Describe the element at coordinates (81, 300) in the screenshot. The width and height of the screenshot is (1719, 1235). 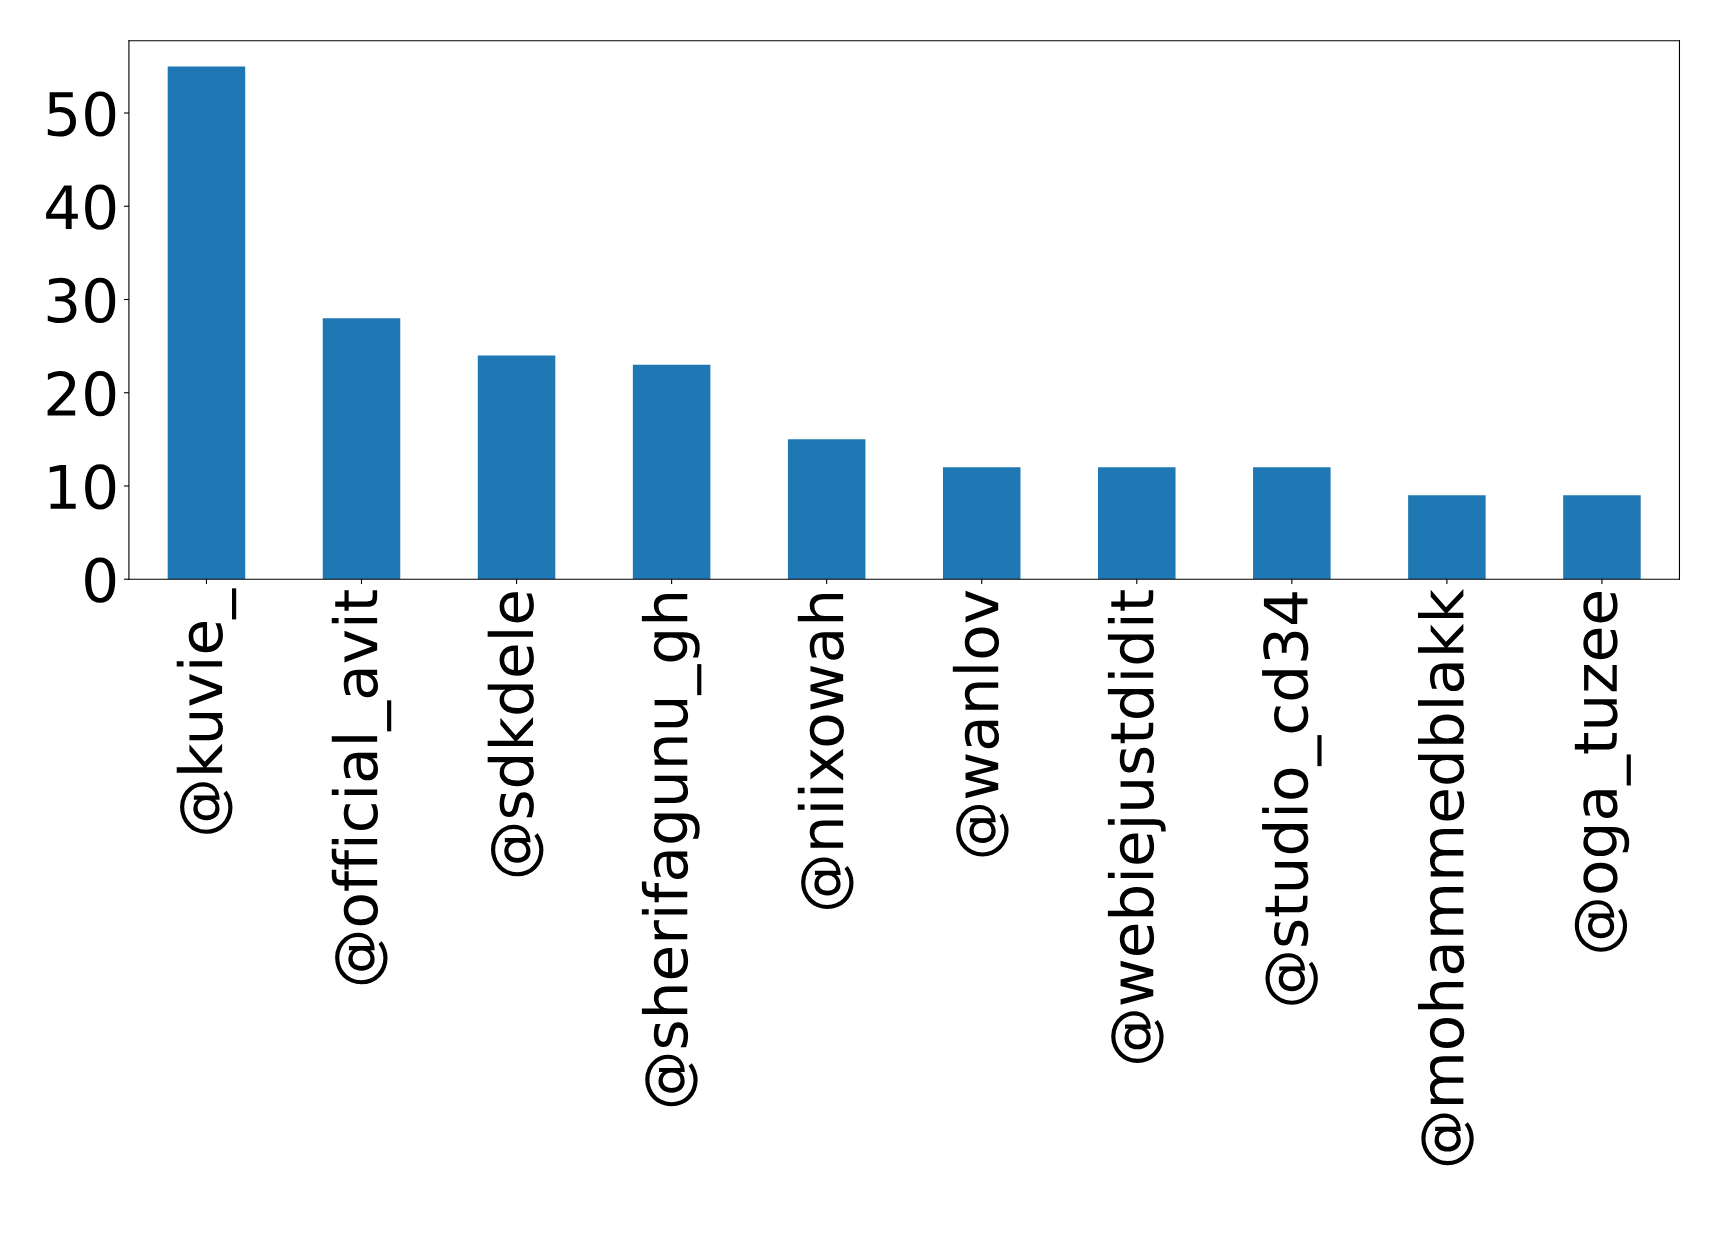
I see `y-tick-label: 30` at that location.